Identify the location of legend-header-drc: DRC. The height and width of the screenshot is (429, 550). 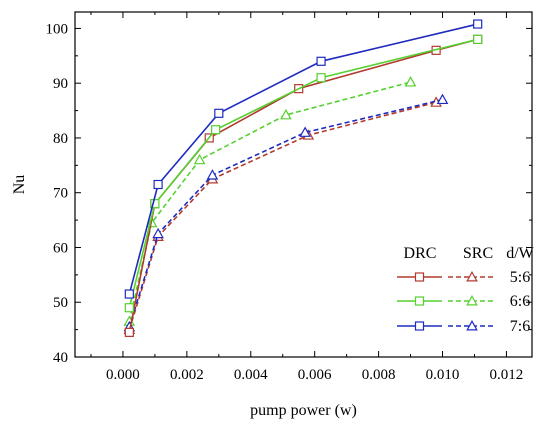
(420, 253).